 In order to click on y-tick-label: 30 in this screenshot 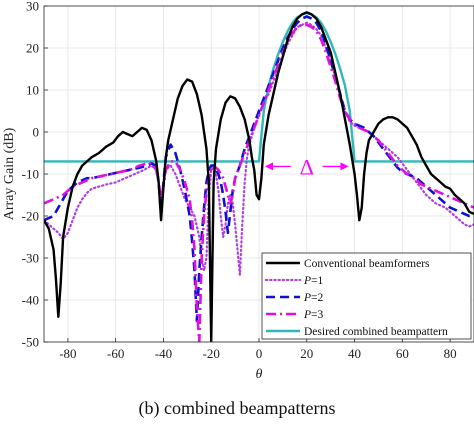, I will do `click(32, 7)`.